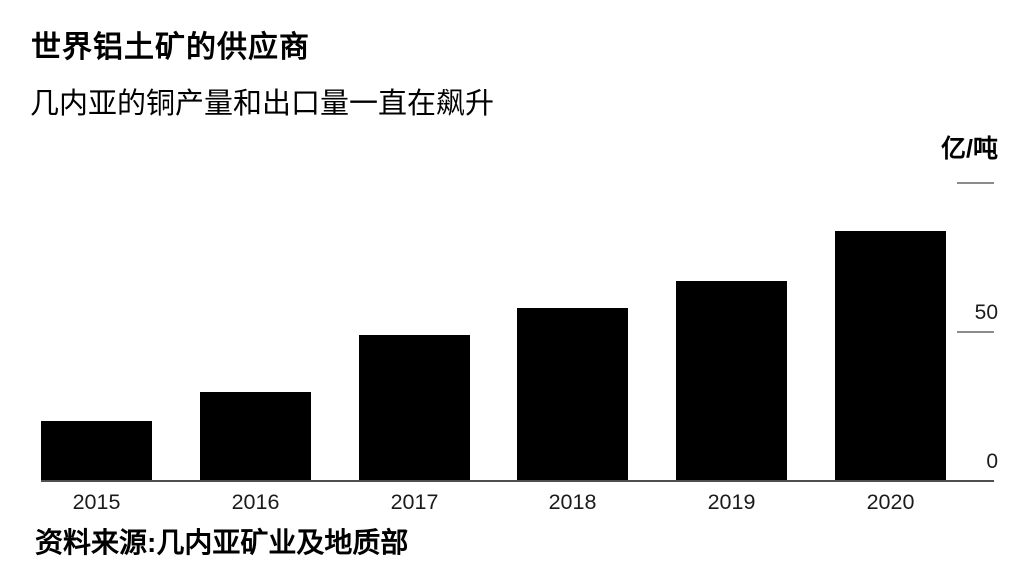 The image size is (1024, 574). Describe the element at coordinates (255, 502) in the screenshot. I see `x-axis-label-2016: 2016` at that location.